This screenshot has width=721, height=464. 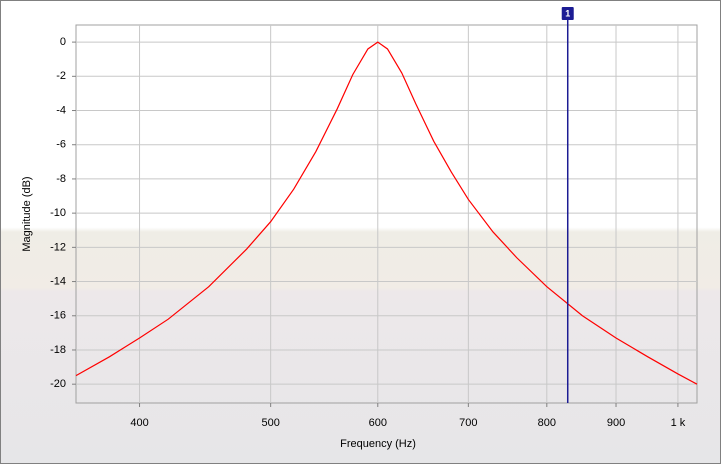 I want to click on x-tick-label: 500, so click(x=270, y=423).